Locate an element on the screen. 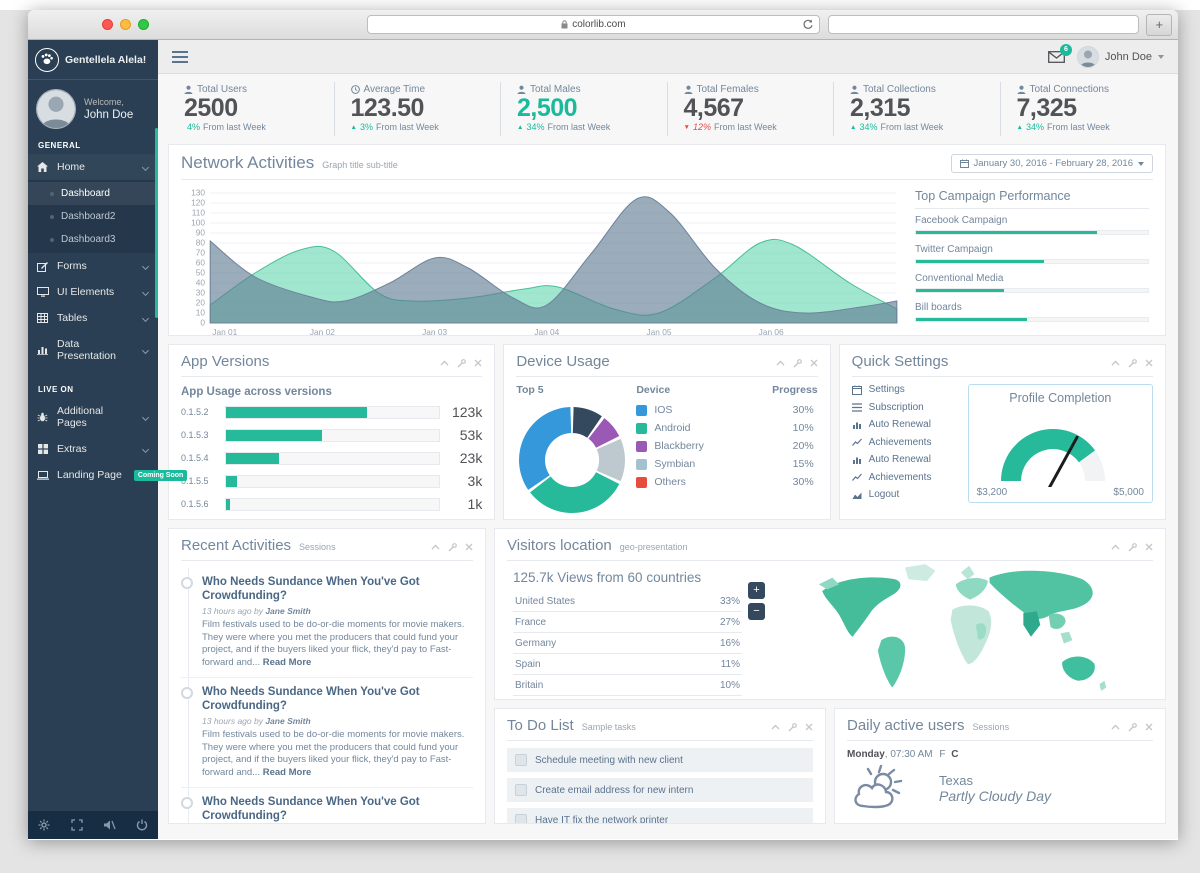 The width and height of the screenshot is (1200, 873). sidebar-item-ui-elements: UI Elements is located at coordinates (93, 292).